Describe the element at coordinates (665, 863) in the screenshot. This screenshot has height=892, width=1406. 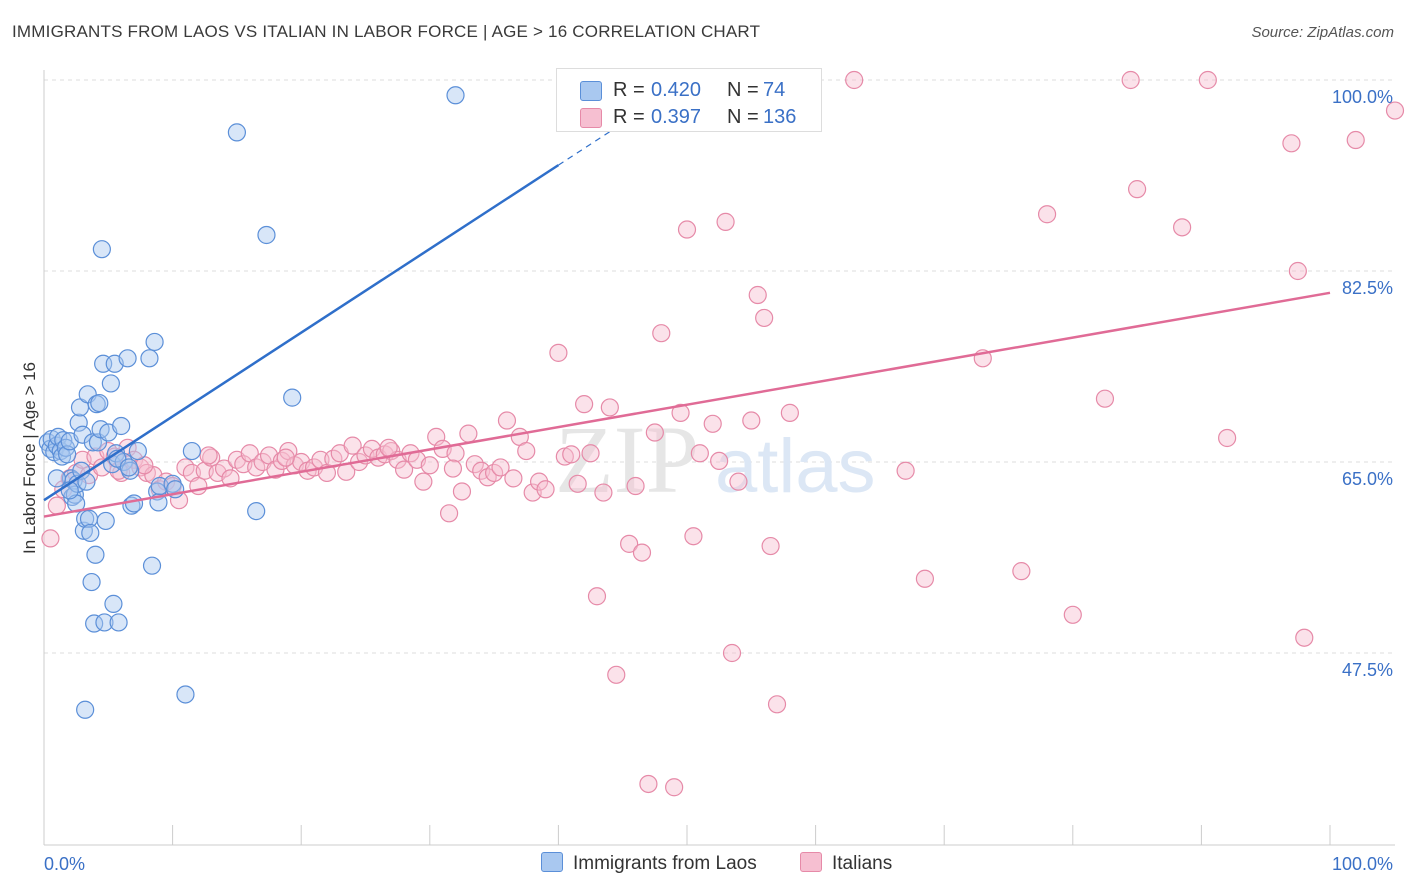
I see `series-label-laos: Immigrants from Laos` at that location.